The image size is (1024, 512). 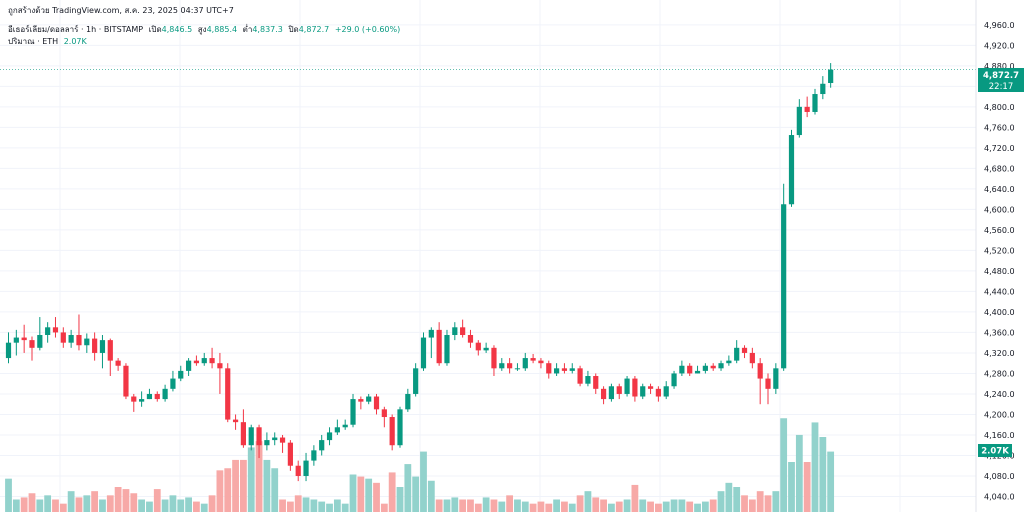 What do you see at coordinates (999, 209) in the screenshot?
I see `price-tick-label: 4,600.0` at bounding box center [999, 209].